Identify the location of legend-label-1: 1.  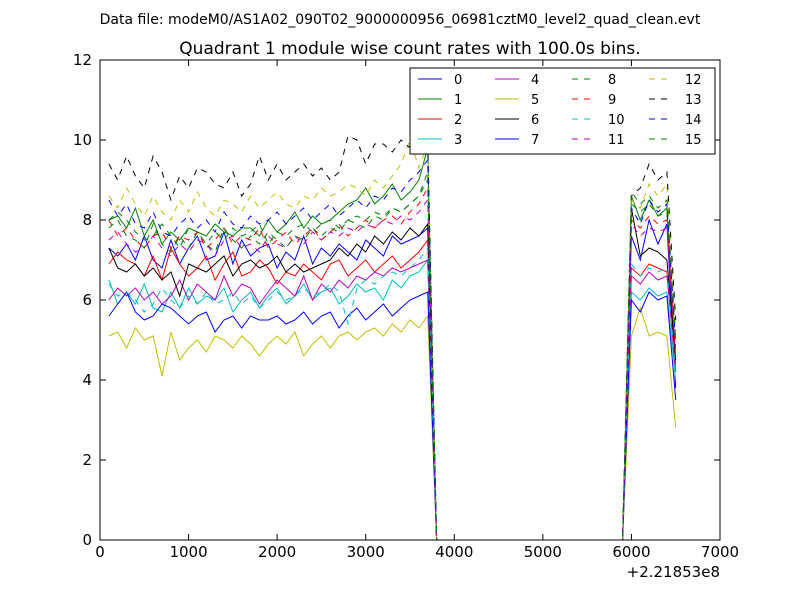
(458, 100).